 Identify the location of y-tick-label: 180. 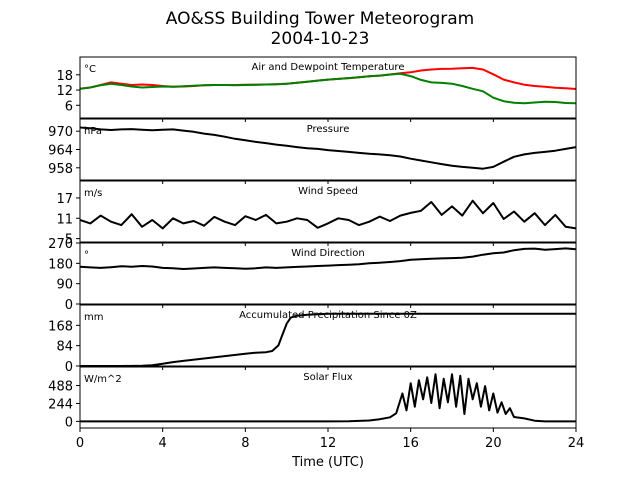
(60, 264).